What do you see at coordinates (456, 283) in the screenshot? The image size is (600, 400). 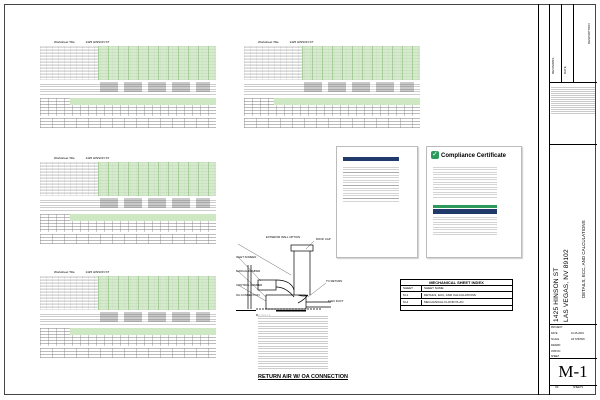 I see `sheet-index-title: MECHANICAL SHEET INDEX` at bounding box center [456, 283].